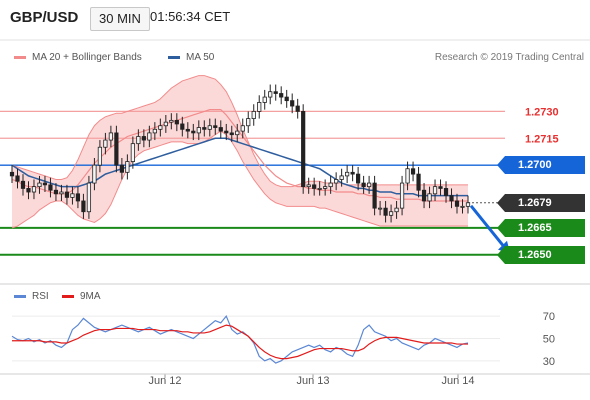 The height and width of the screenshot is (400, 590). Describe the element at coordinates (457, 381) in the screenshot. I see `x-axis-label: Jun 14` at that location.